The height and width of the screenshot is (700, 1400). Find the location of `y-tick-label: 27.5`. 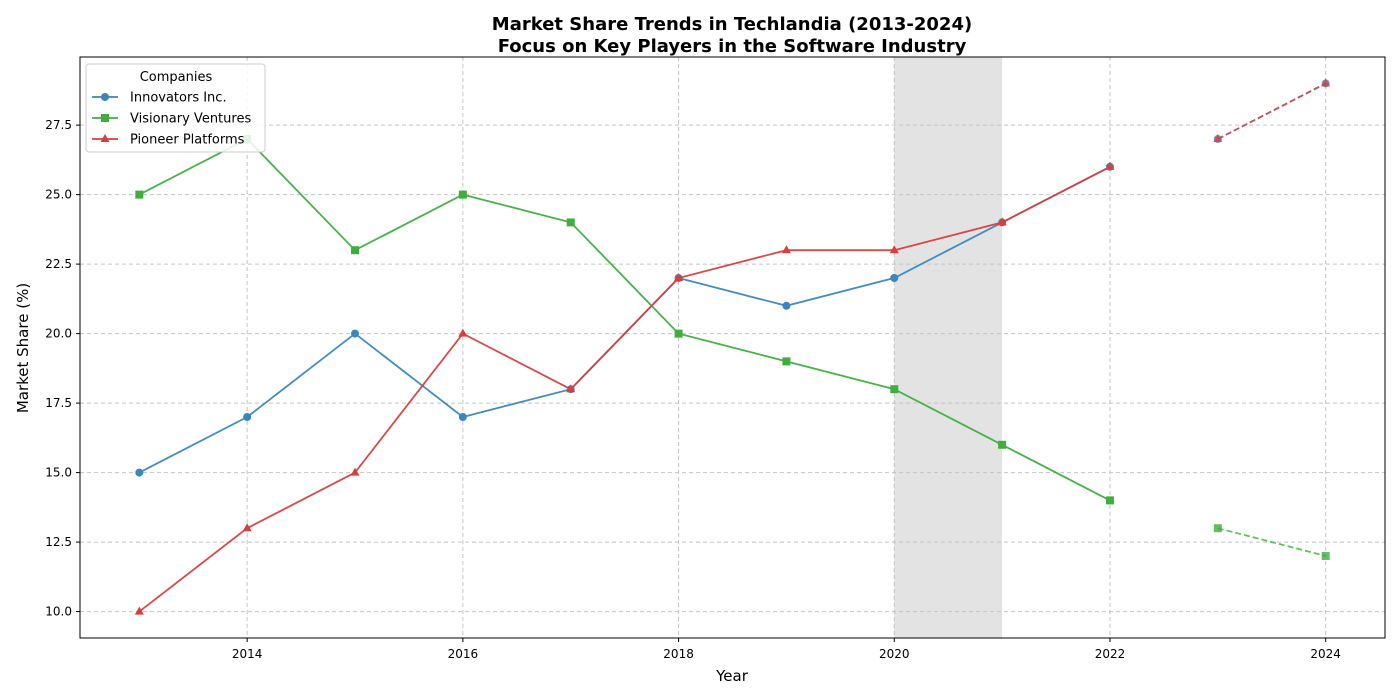

y-tick-label: 27.5 is located at coordinates (58, 125).